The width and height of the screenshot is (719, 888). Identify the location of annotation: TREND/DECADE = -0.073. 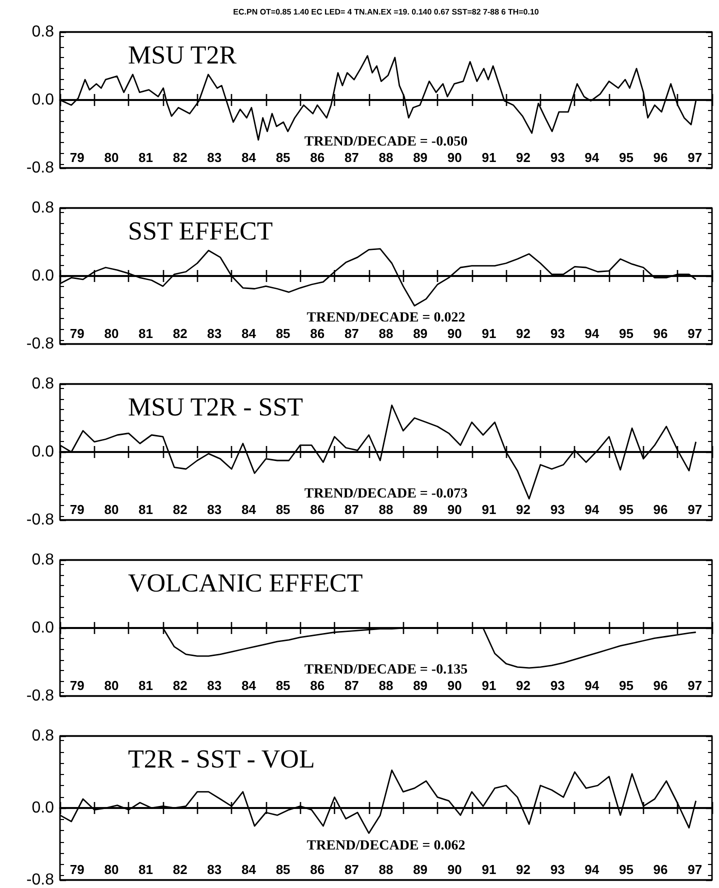
(386, 494).